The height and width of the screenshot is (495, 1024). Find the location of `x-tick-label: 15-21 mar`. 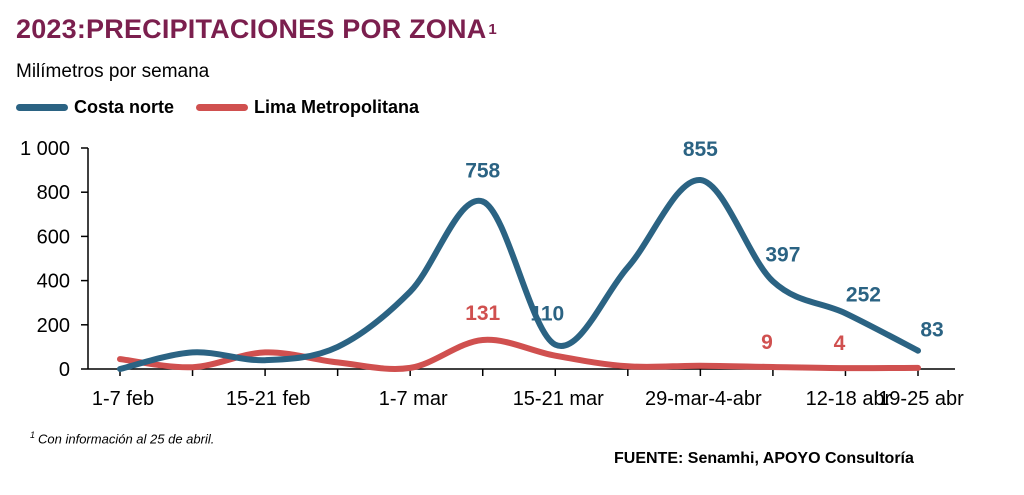

x-tick-label: 15-21 mar is located at coordinates (558, 399).